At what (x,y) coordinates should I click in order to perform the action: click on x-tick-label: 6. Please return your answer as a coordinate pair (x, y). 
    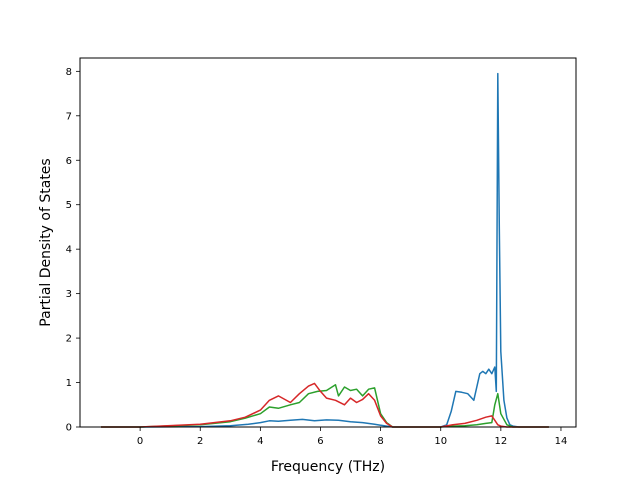
    Looking at the image, I should click on (320, 441).